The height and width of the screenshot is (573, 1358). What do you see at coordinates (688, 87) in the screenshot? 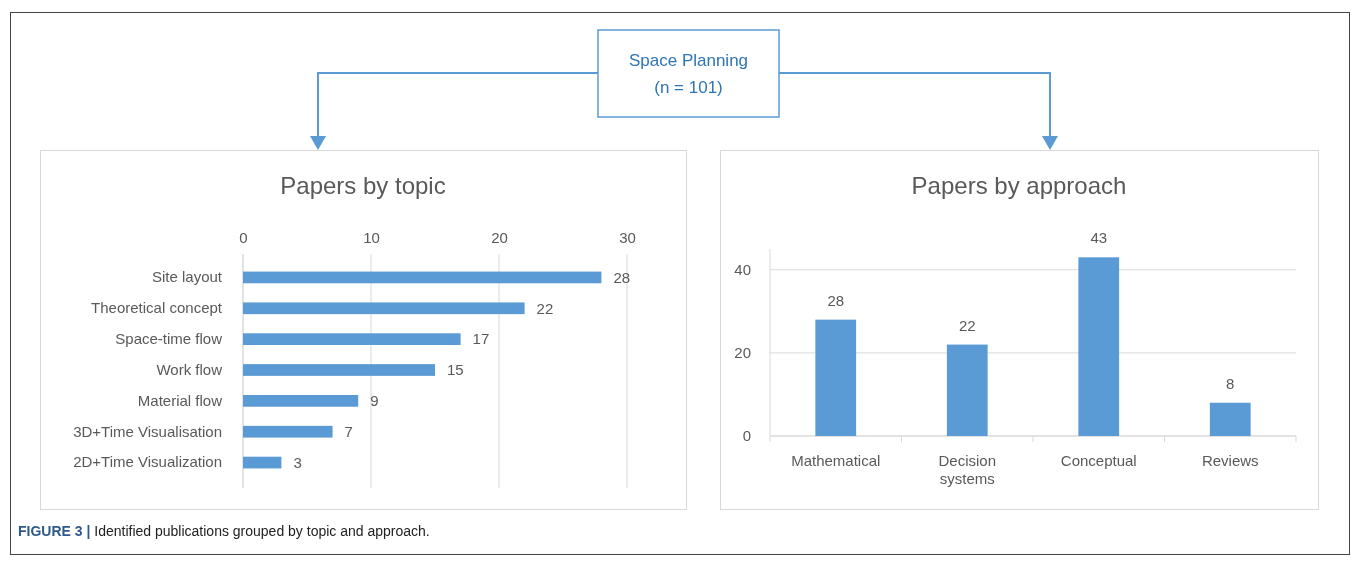
I see `text: (n = 101)` at bounding box center [688, 87].